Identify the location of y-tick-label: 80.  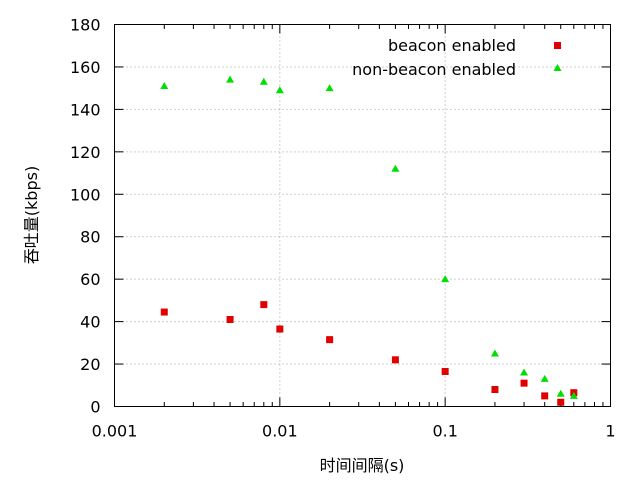
(90, 237).